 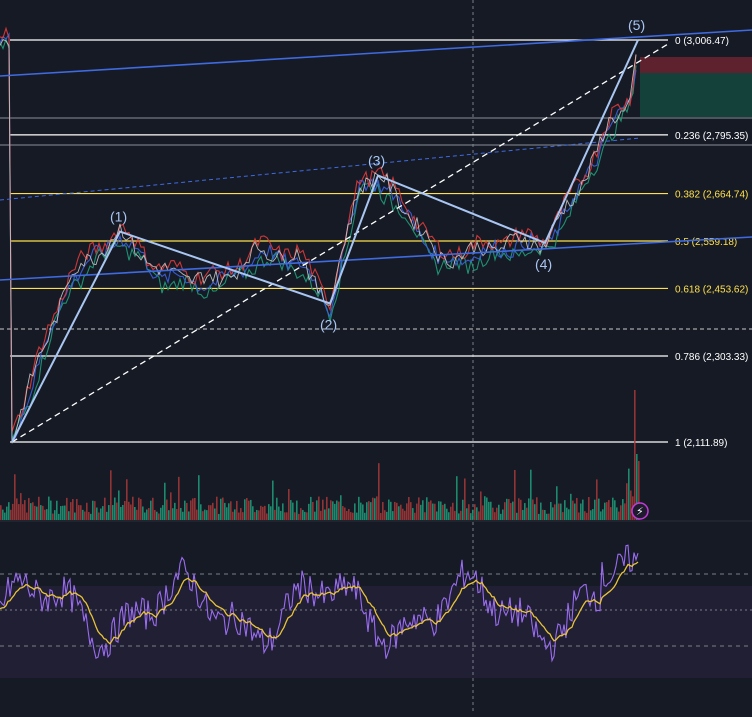 I want to click on position-stop-zone, so click(x=696, y=65).